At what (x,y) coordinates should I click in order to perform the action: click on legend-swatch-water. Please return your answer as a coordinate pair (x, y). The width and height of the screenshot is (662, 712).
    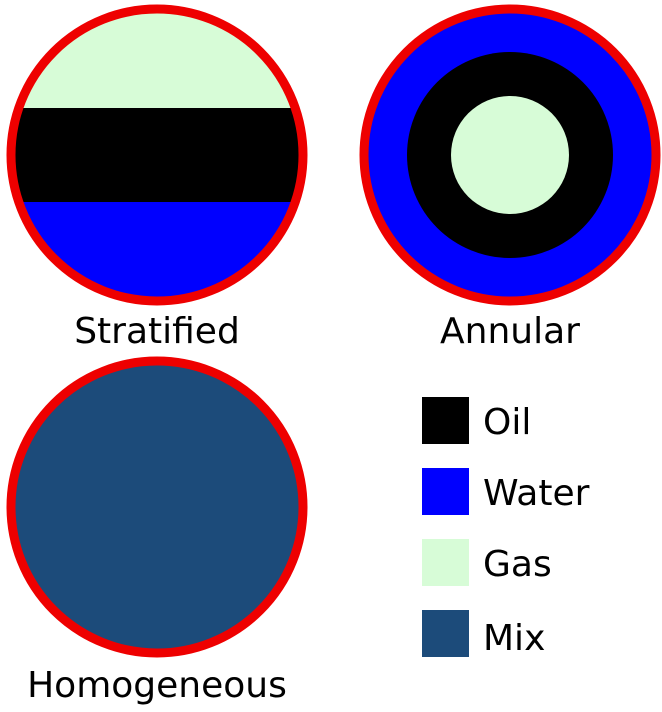
    Looking at the image, I should click on (445, 491).